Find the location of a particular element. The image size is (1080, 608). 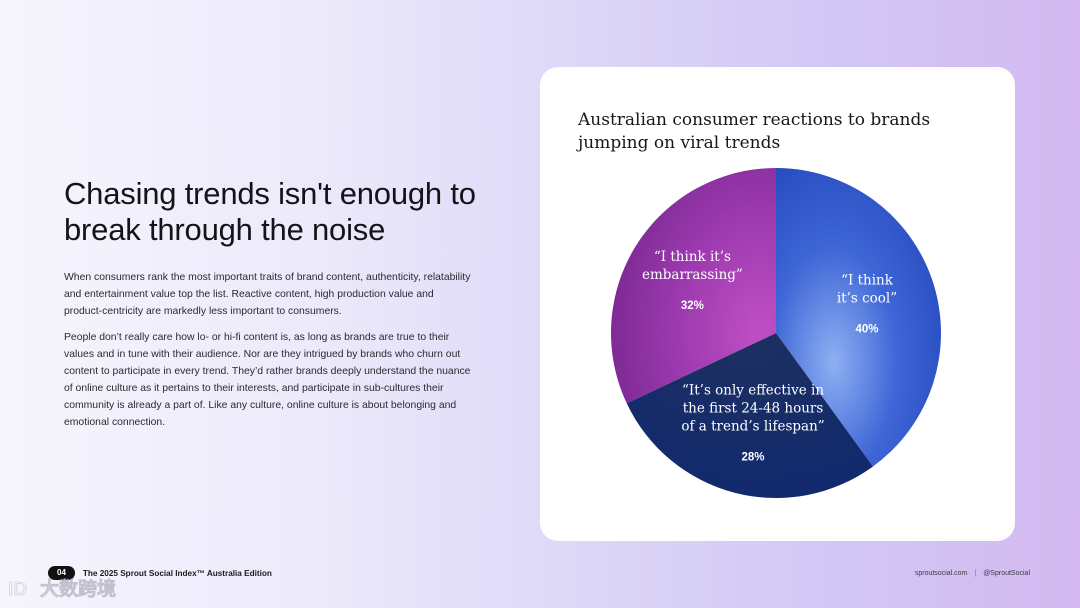

slice-label-3-line-2: embarrassing” is located at coordinates (692, 275).